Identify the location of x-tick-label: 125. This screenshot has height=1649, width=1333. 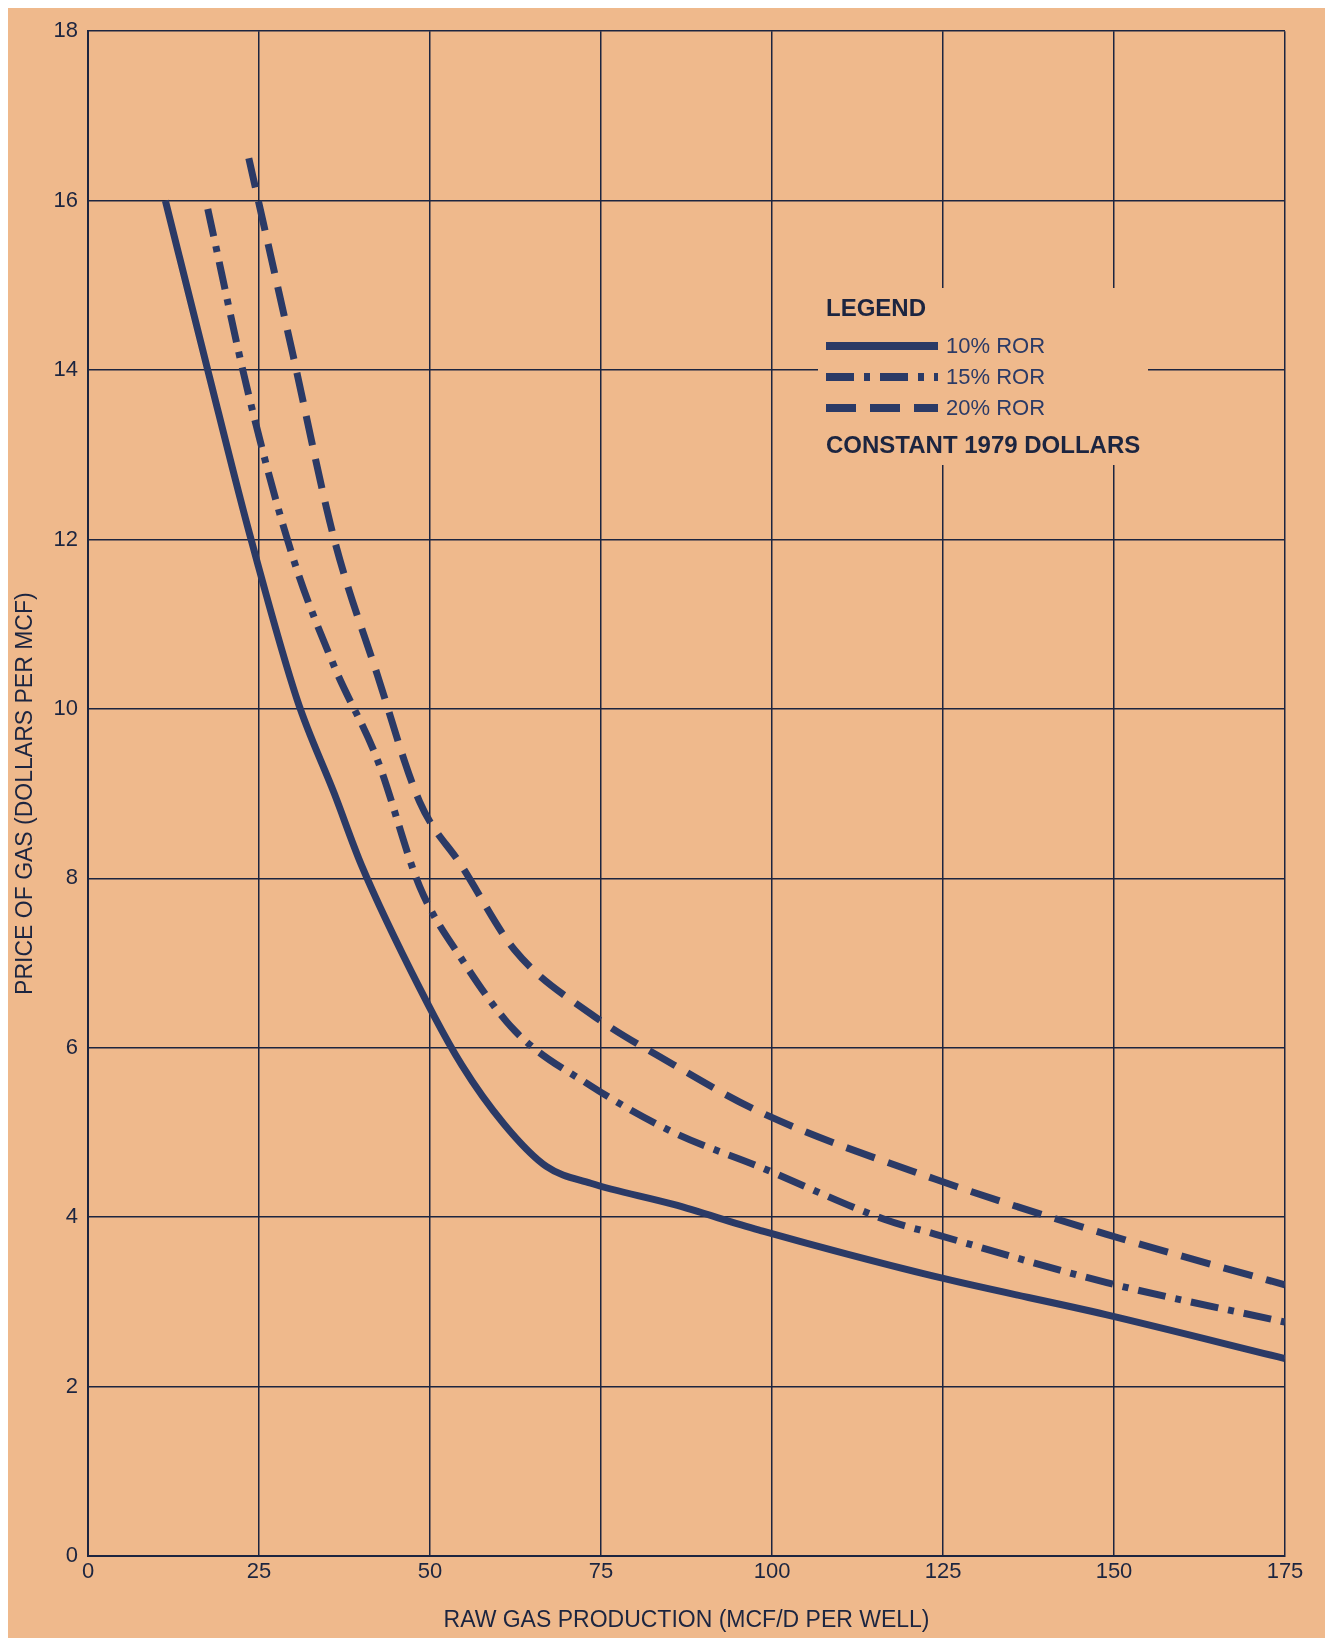
(943, 1571).